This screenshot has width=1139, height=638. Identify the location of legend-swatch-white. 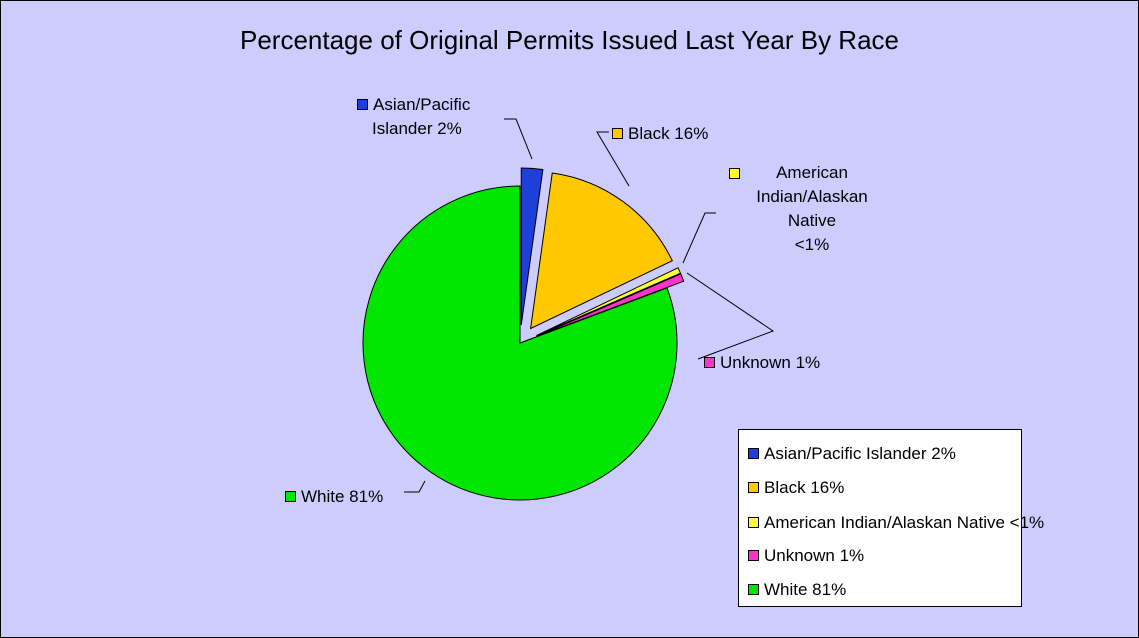
(753, 589).